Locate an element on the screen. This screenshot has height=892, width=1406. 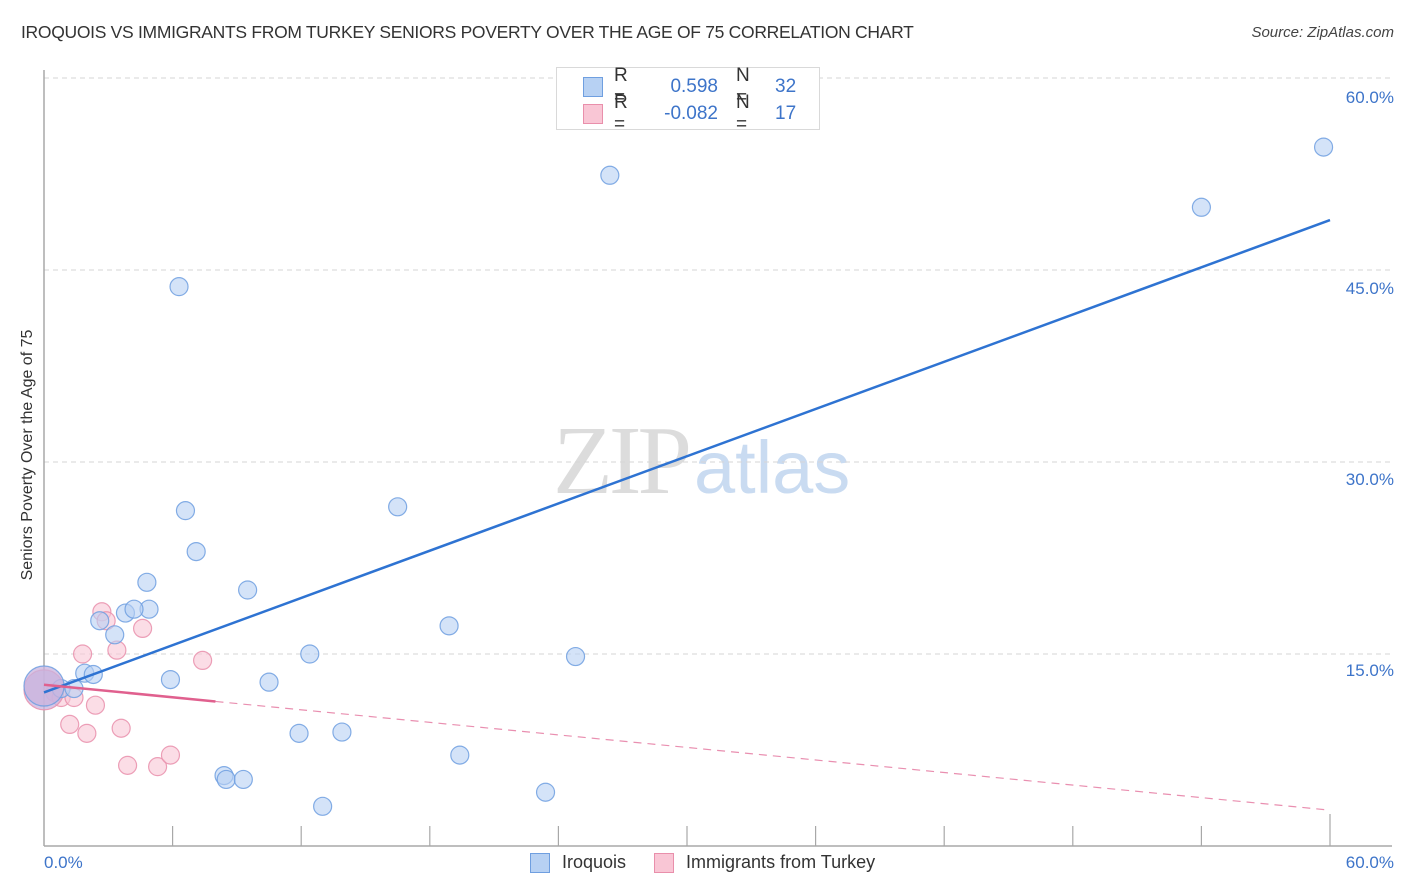
y-tick-15: 15.0% is located at coordinates (1369, 670).